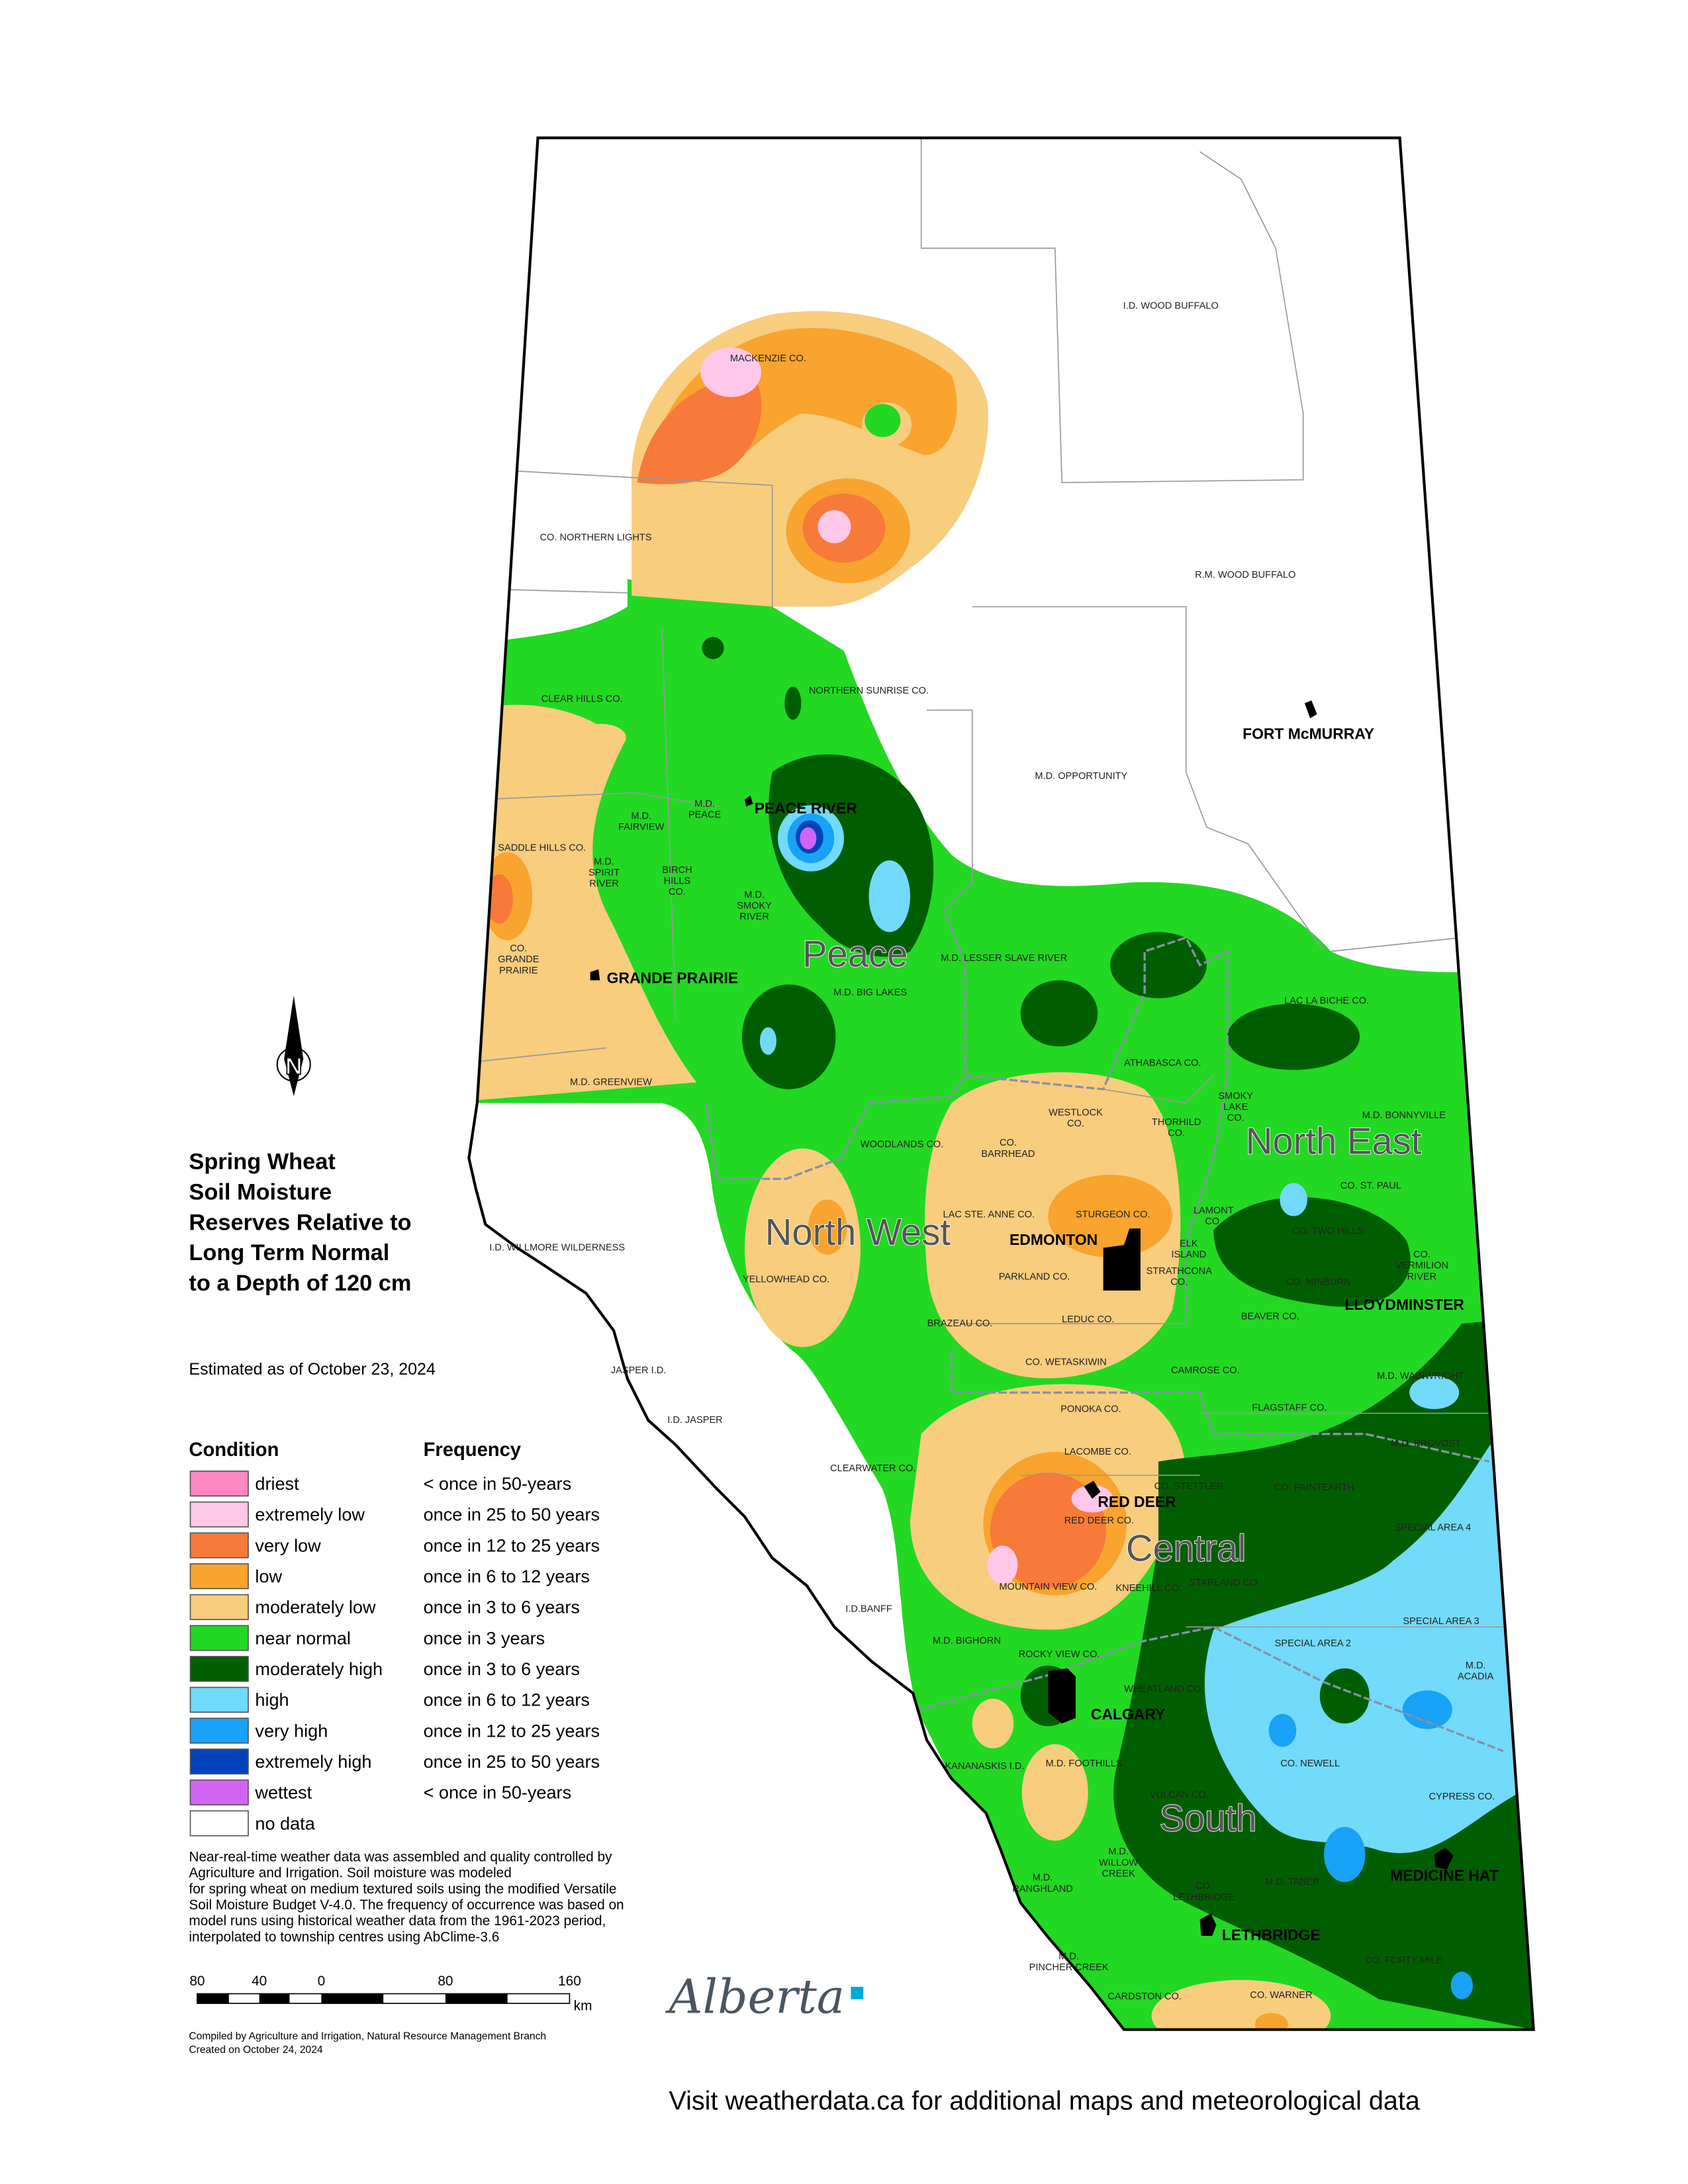  What do you see at coordinates (641, 827) in the screenshot?
I see `municipality-label: FAIRVIEW` at bounding box center [641, 827].